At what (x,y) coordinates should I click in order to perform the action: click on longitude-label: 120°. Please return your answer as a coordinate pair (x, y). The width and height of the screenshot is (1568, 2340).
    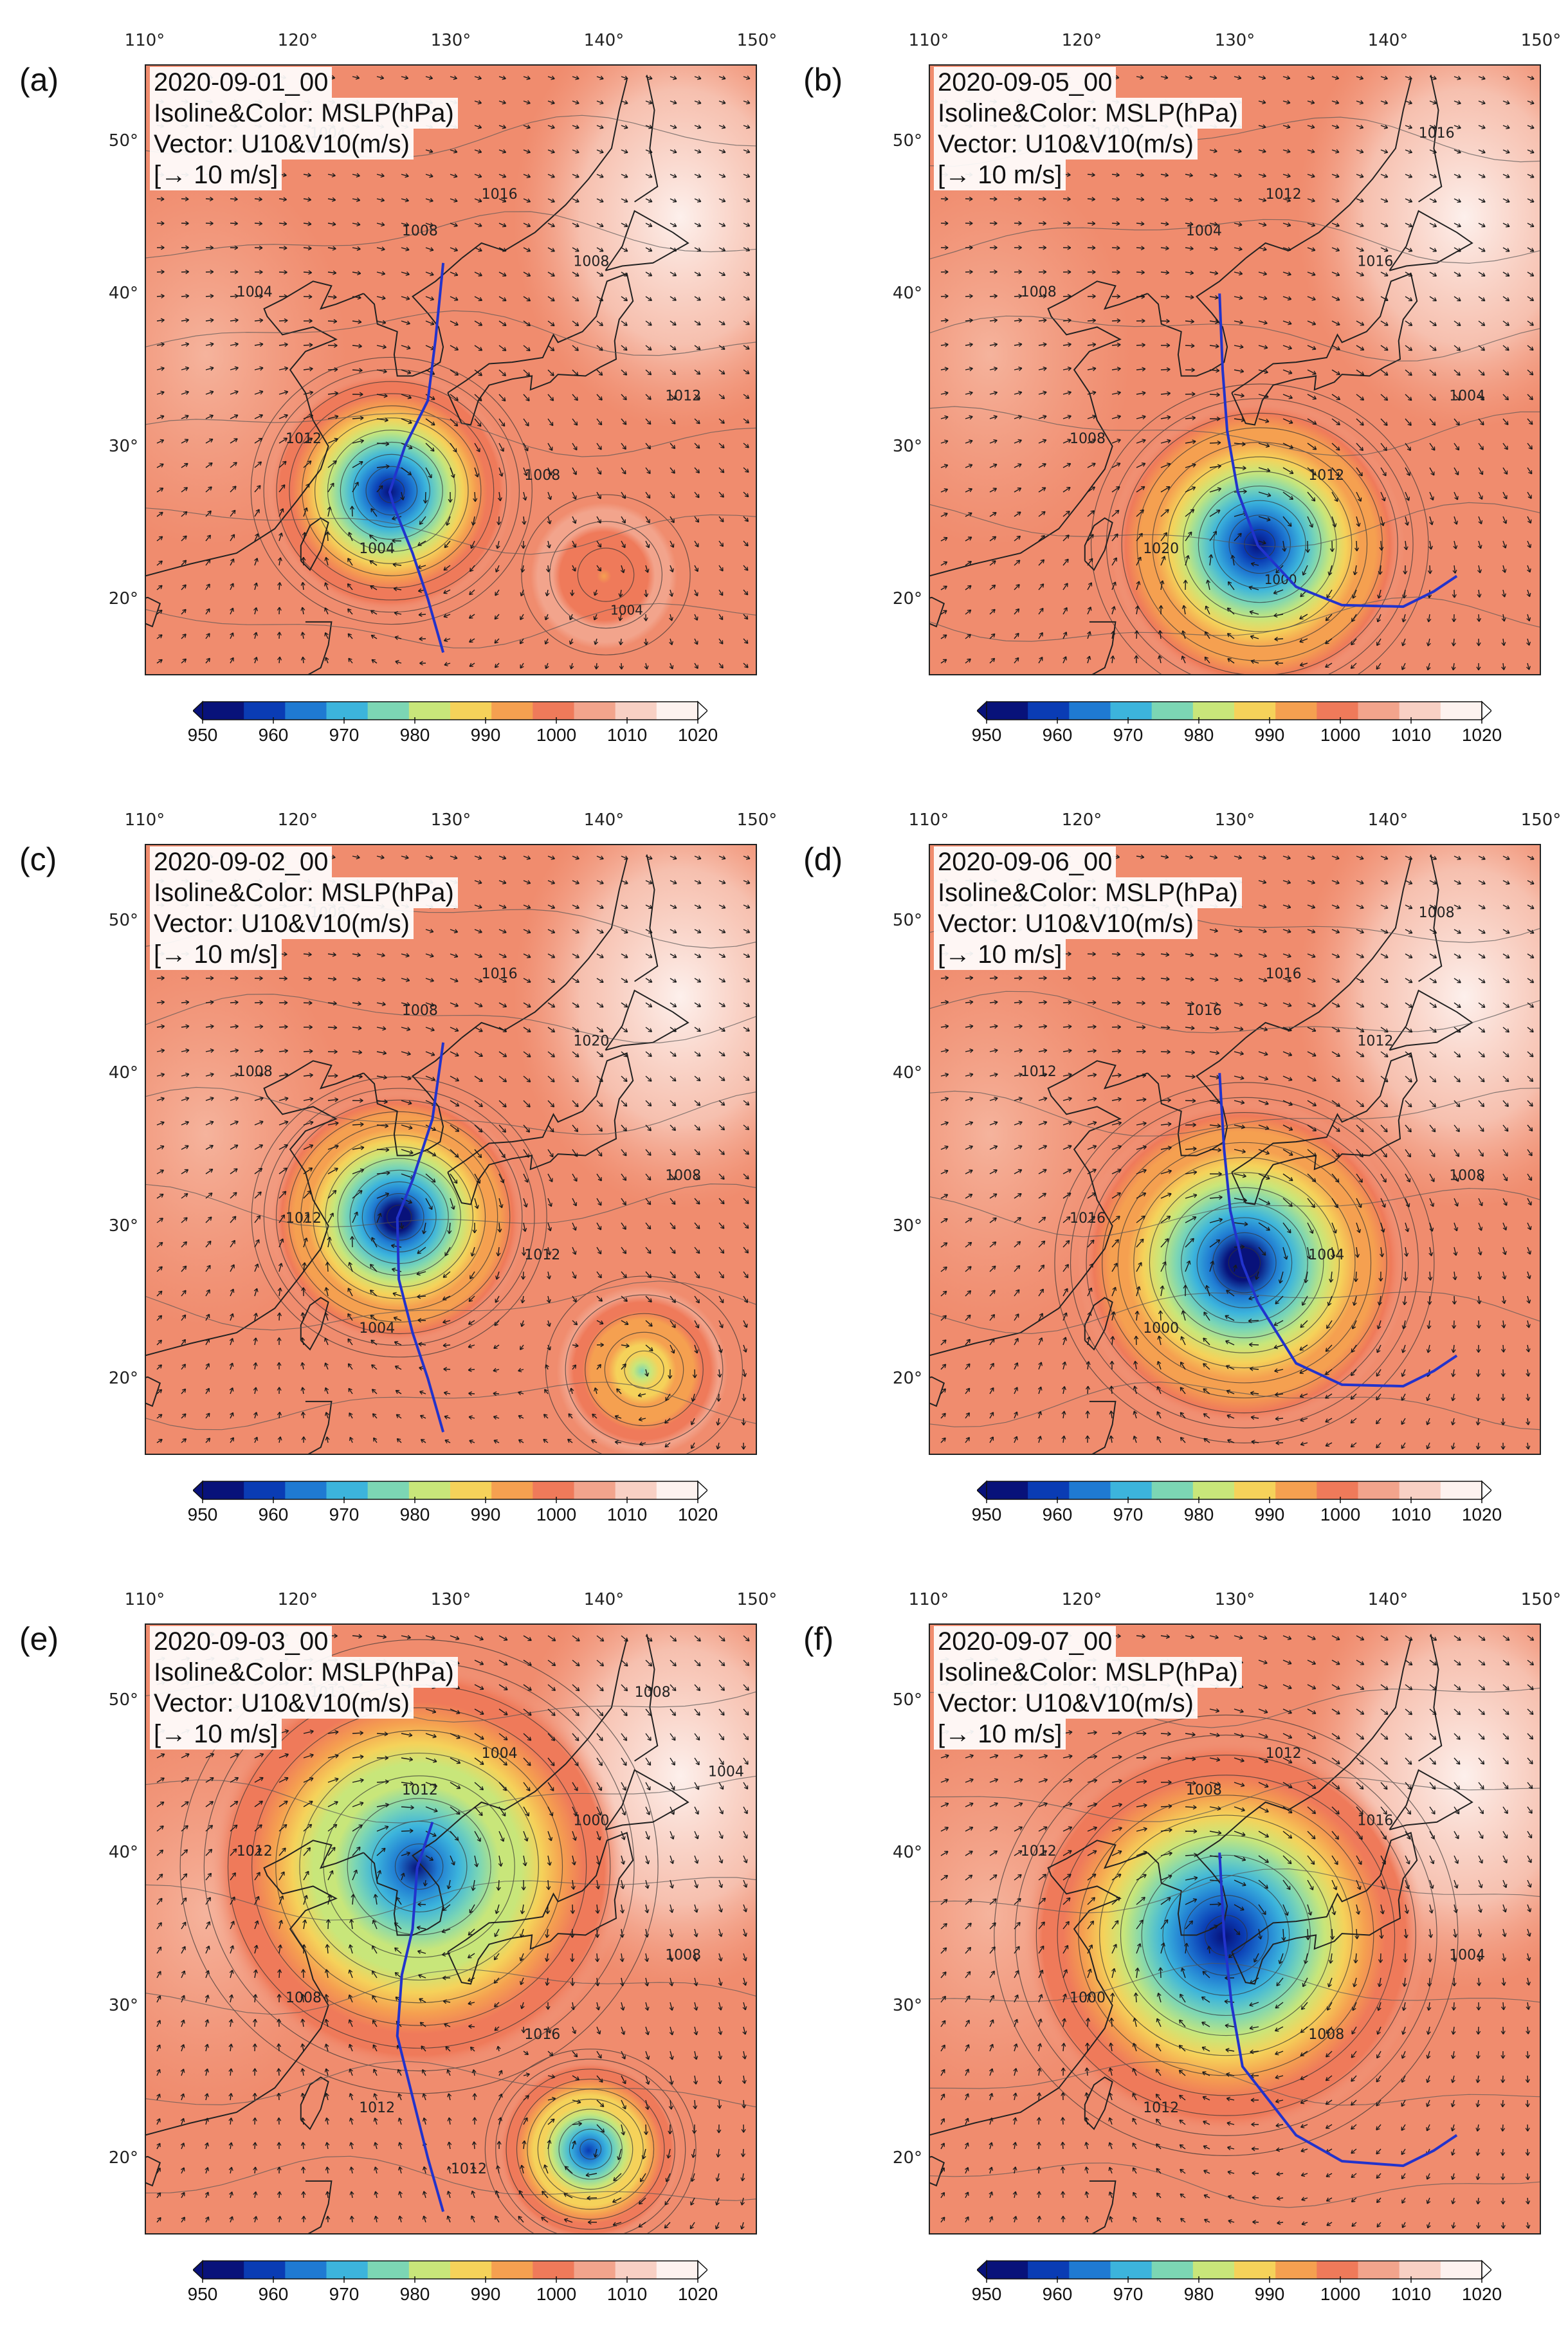
    Looking at the image, I should click on (297, 820).